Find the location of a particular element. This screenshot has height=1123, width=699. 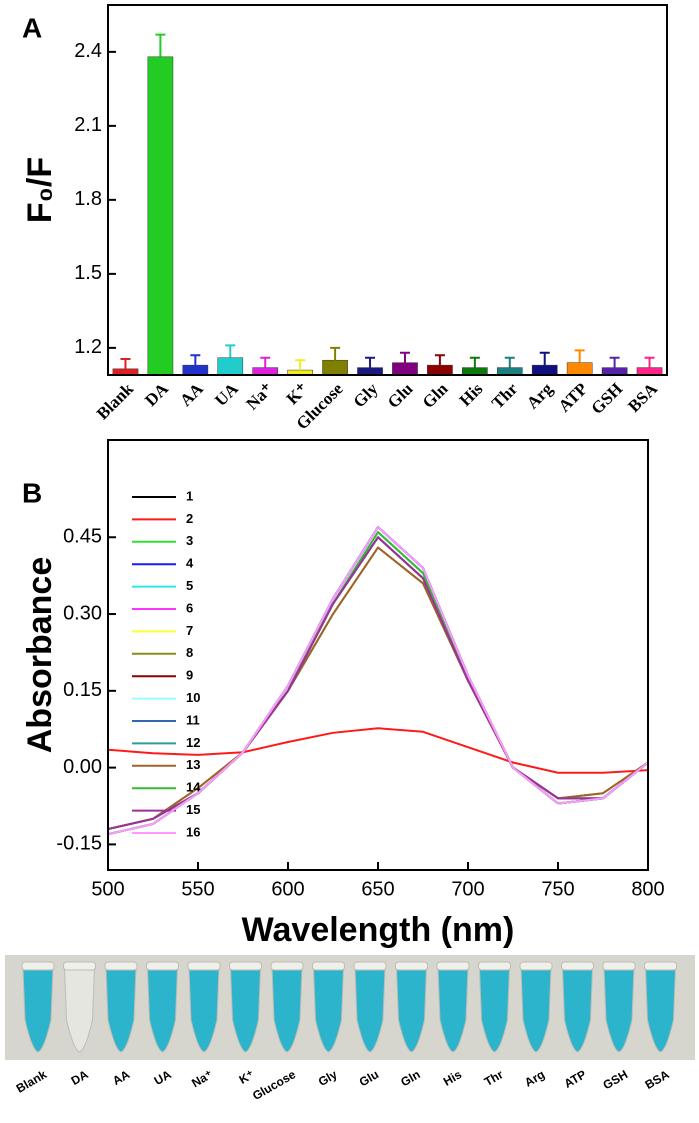

tube-label: BSA is located at coordinates (657, 1079).